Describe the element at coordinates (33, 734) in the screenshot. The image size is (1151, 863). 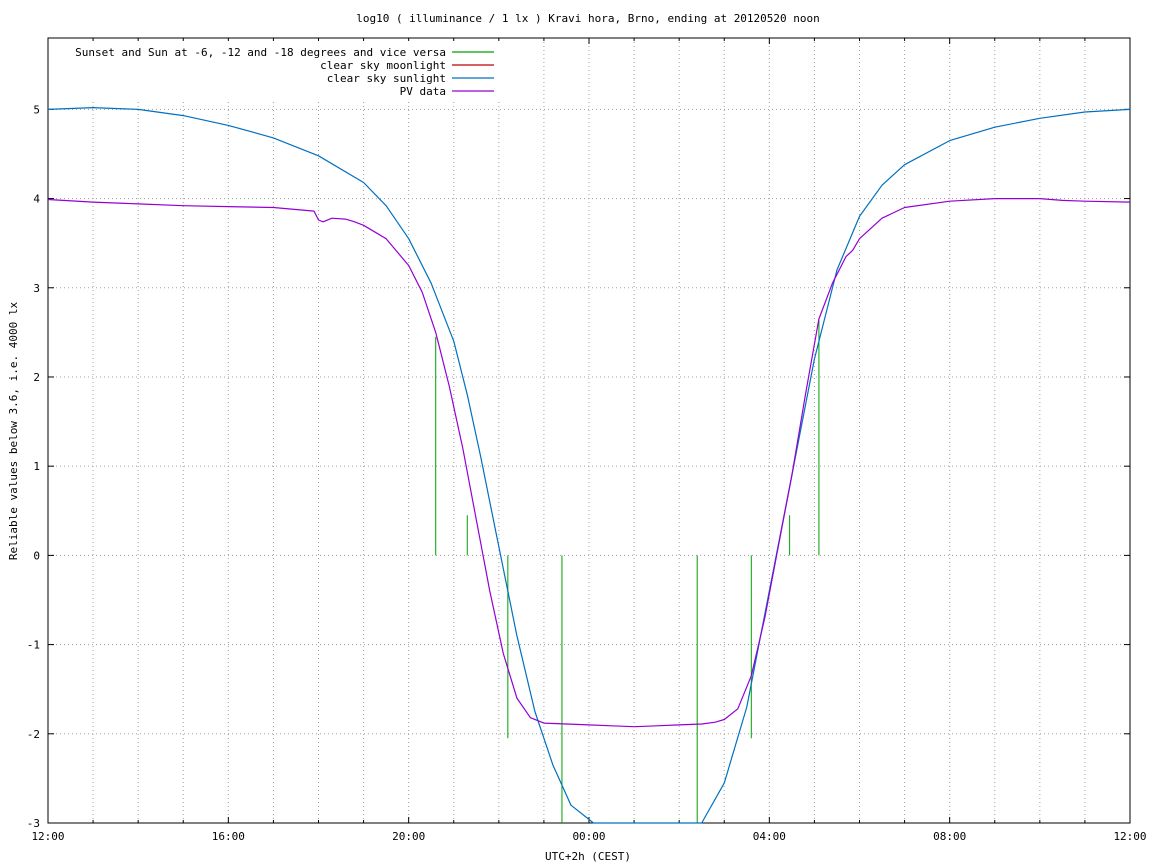
I see `y-tick-label: -2` at that location.